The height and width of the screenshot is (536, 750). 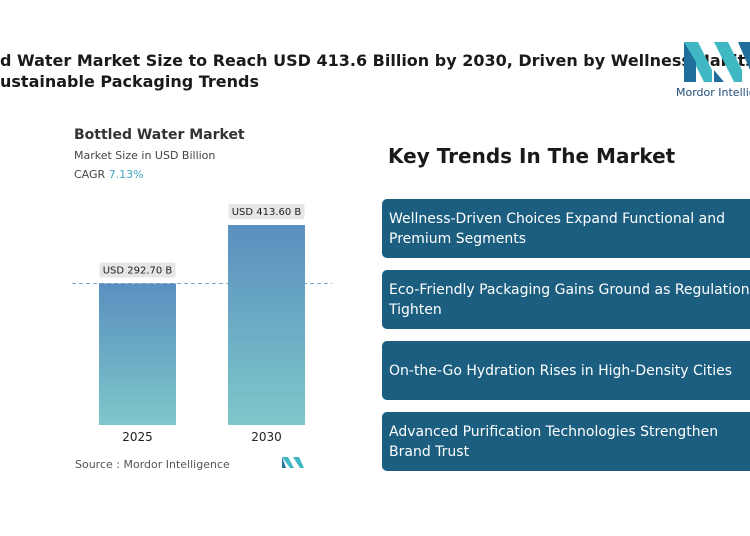 I want to click on logo: Mordor Intelligence, so click(x=713, y=71).